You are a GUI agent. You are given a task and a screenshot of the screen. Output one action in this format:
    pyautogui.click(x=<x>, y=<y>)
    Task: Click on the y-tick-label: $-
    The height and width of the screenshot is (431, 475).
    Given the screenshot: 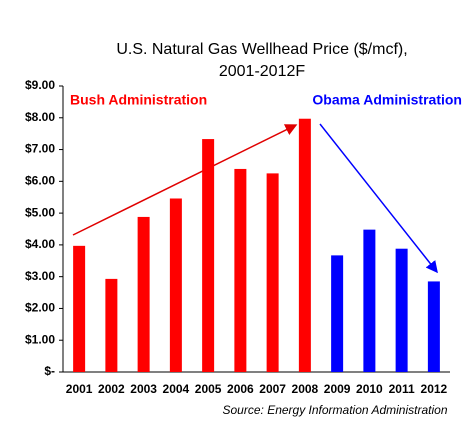 What is the action you would take?
    pyautogui.click(x=49, y=371)
    